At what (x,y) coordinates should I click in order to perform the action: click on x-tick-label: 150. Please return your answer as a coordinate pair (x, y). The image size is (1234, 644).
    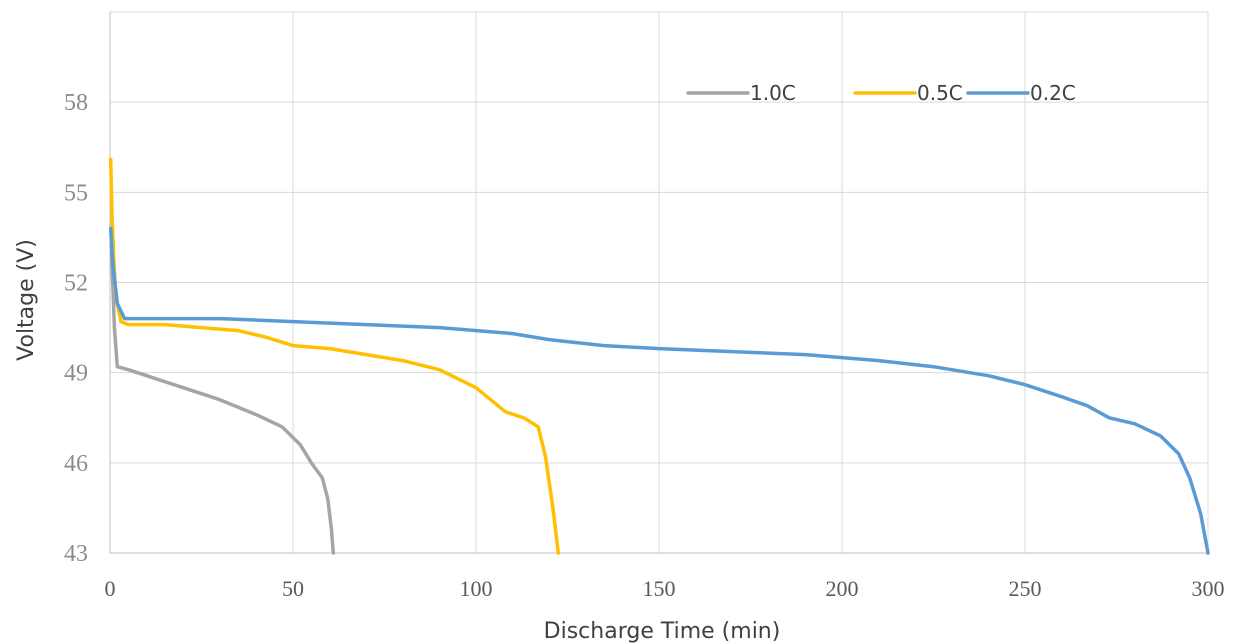
    Looking at the image, I should click on (659, 588).